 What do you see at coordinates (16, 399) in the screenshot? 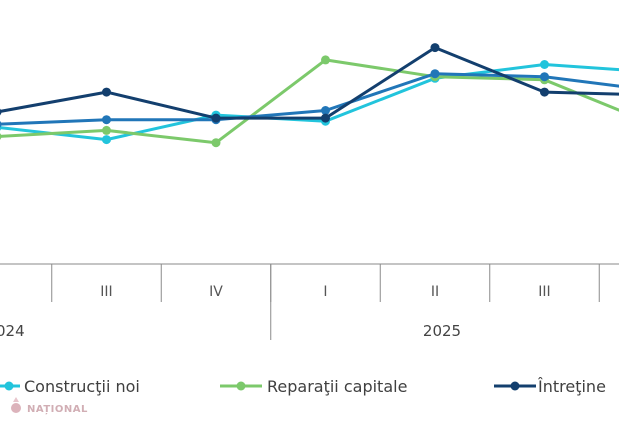
I see `watermark-logo-petal` at bounding box center [16, 399].